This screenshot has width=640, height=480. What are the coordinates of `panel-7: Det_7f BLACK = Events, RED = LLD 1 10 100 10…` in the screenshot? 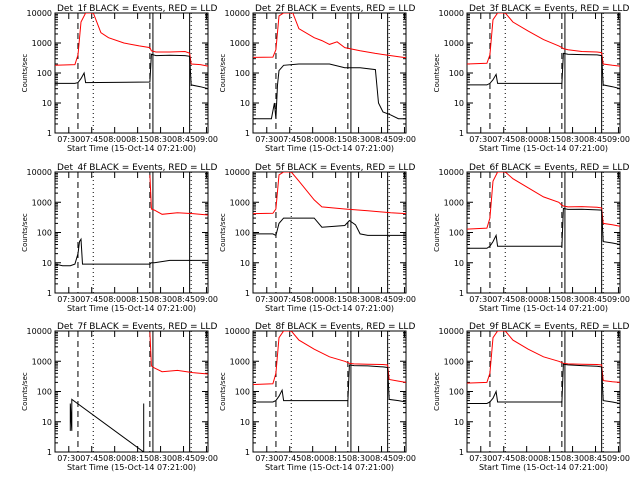 It's located at (119, 397).